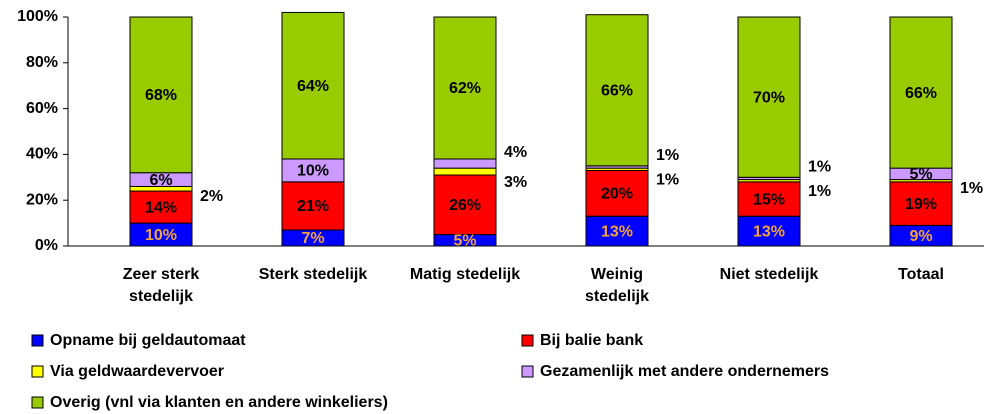  I want to click on legend-label: Opname bij geldautomaat, so click(148, 340).